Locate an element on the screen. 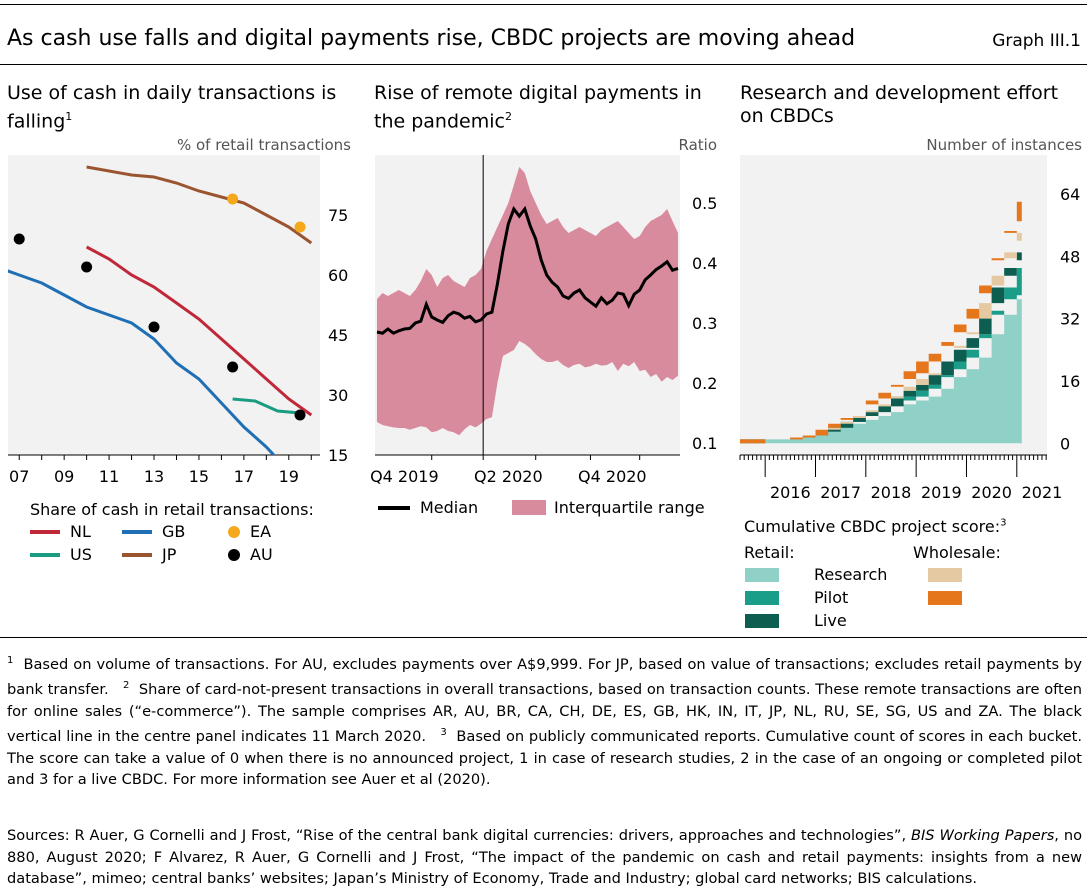  x-tick-label: 15 is located at coordinates (199, 476).